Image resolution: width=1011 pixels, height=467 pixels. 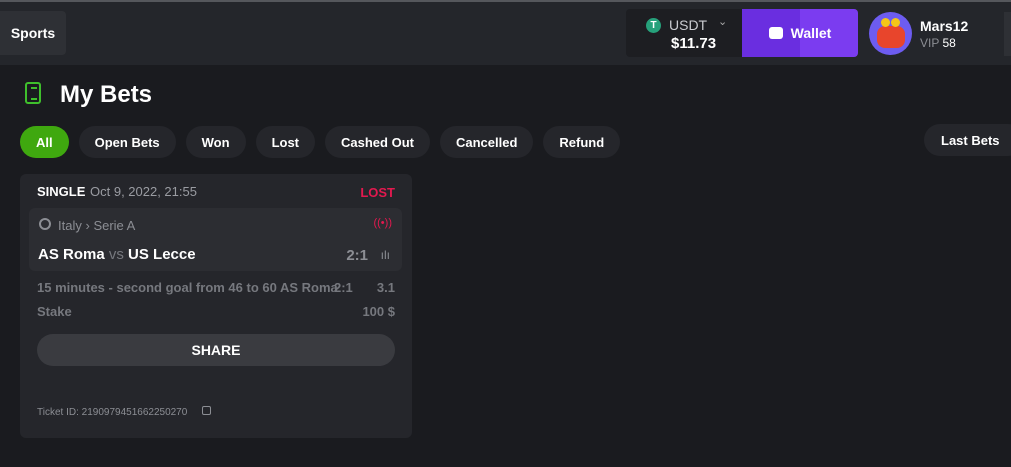 What do you see at coordinates (33, 93) in the screenshot?
I see `bets-icon` at bounding box center [33, 93].